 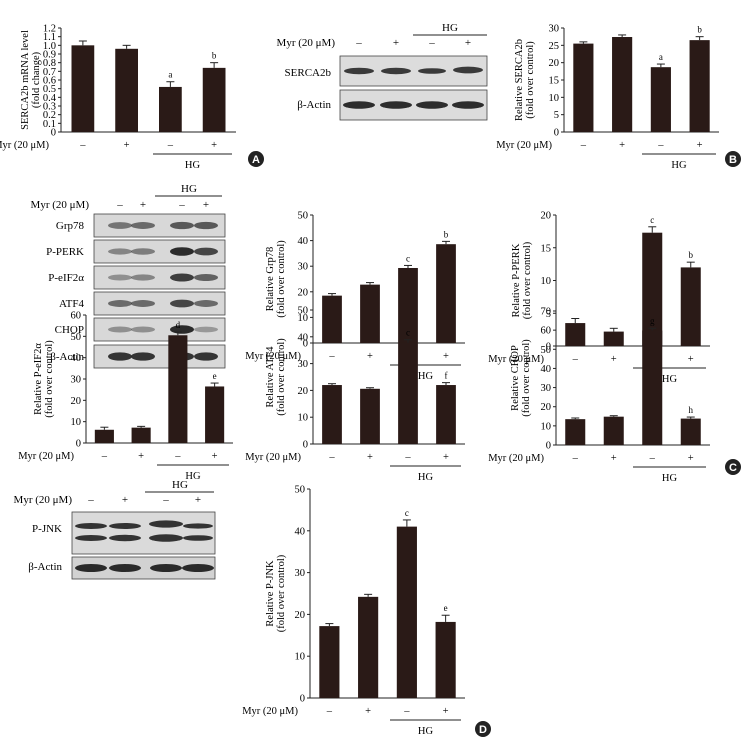 I want to click on y-axis-label: Relative SERCA2b(fold over control), so click(x=525, y=80).